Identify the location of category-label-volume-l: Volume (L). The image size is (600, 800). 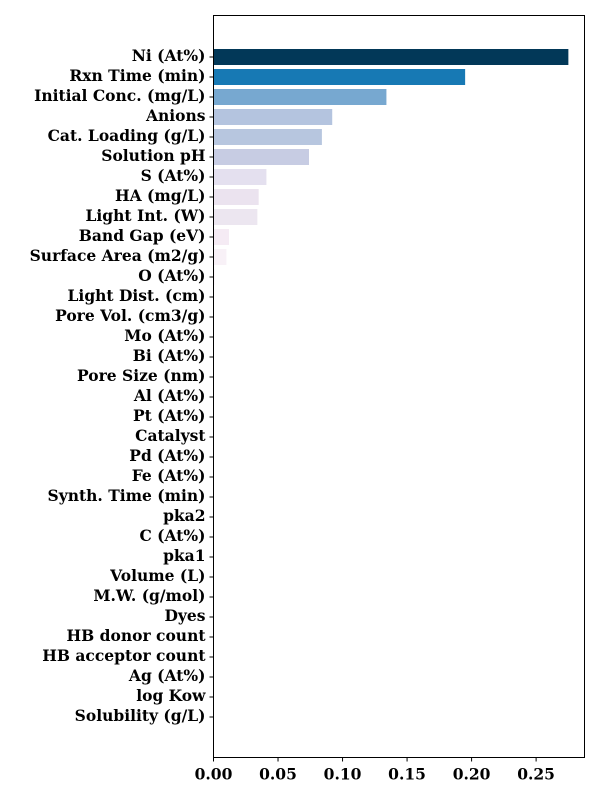
(157, 575).